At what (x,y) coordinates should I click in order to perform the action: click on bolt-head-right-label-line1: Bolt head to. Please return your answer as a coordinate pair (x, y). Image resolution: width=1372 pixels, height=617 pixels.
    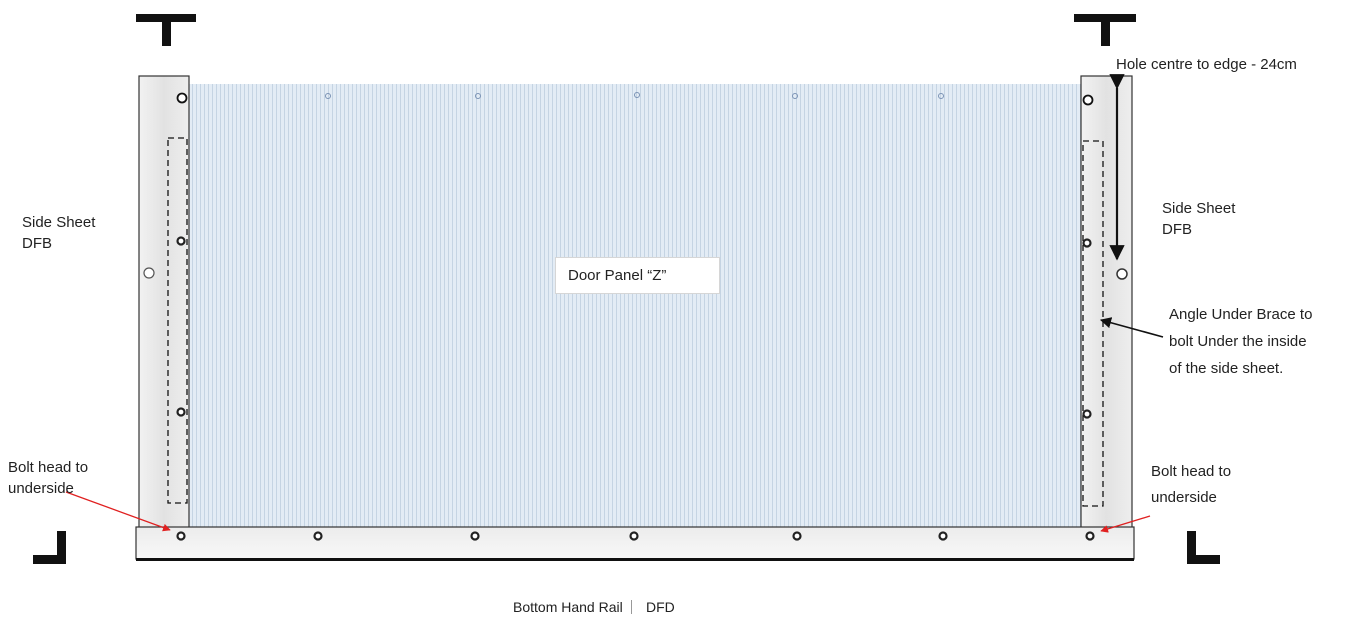
    Looking at the image, I should click on (1191, 471).